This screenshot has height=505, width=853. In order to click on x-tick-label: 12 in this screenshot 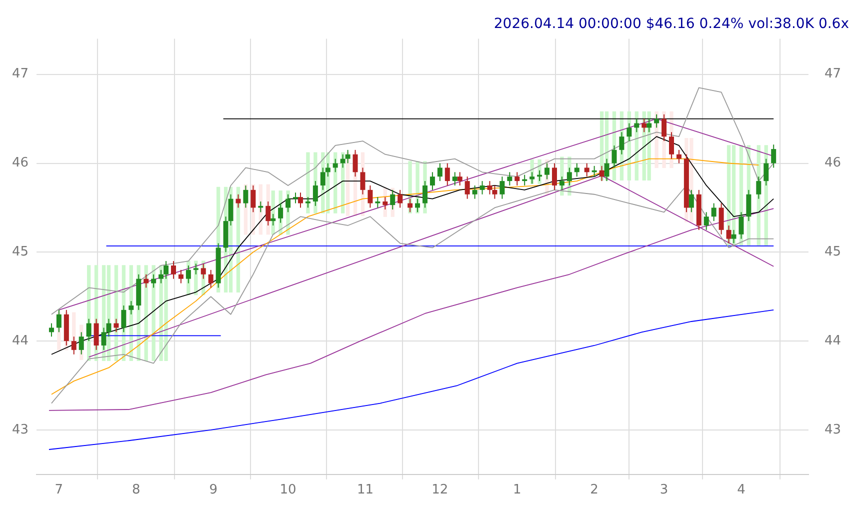, I will do `click(440, 490)`.